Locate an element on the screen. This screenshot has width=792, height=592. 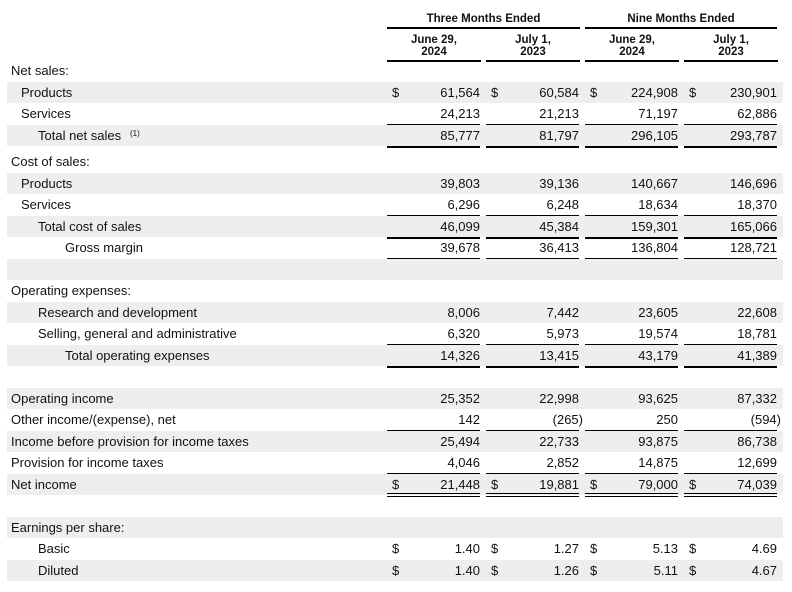
value-cell: 46,099 is located at coordinates (433, 227).